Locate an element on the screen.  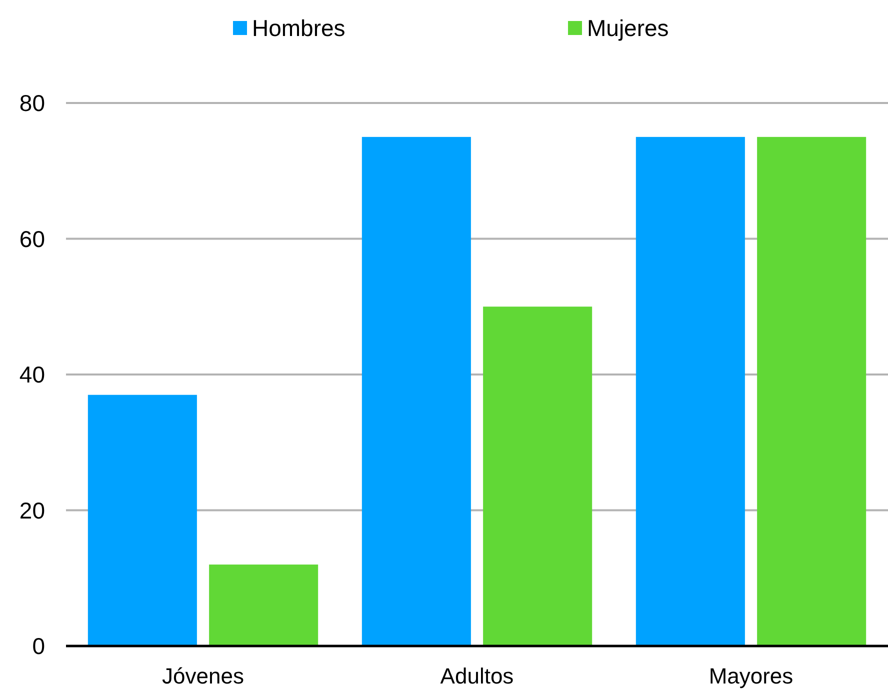
x-tick-label: Adultos is located at coordinates (477, 676).